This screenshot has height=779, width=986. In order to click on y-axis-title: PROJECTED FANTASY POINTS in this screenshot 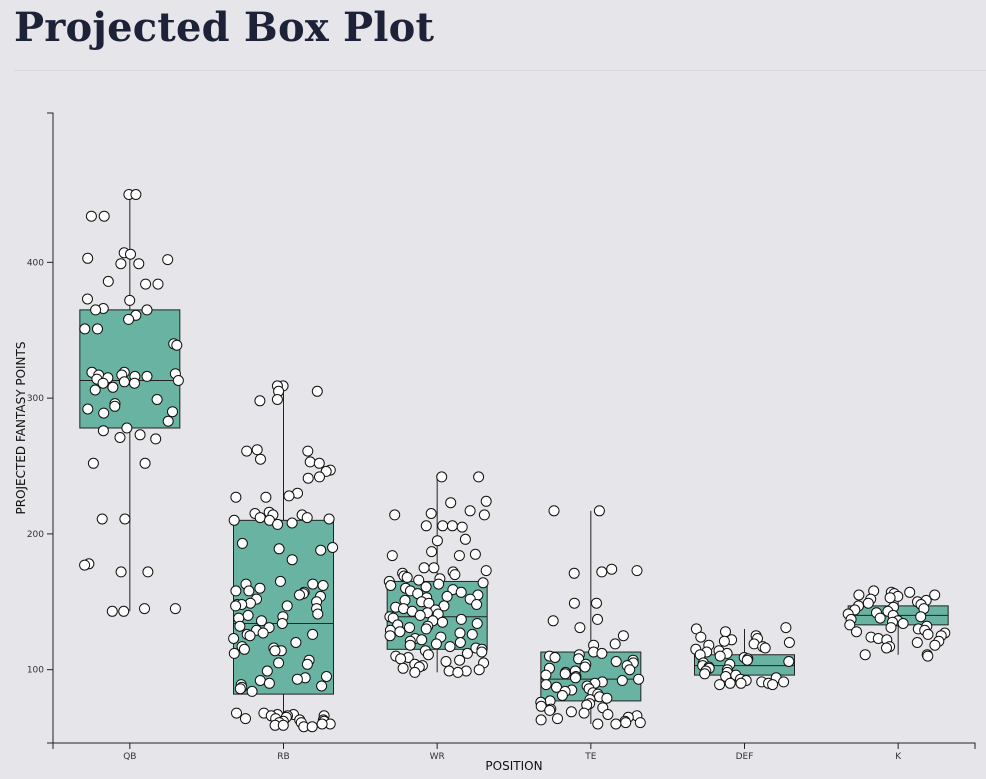, I will do `click(21, 428)`.